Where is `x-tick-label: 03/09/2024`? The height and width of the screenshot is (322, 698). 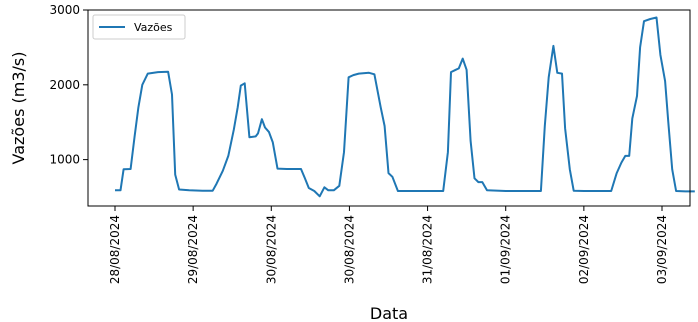 x-tick-label: 03/09/2024 is located at coordinates (662, 249).